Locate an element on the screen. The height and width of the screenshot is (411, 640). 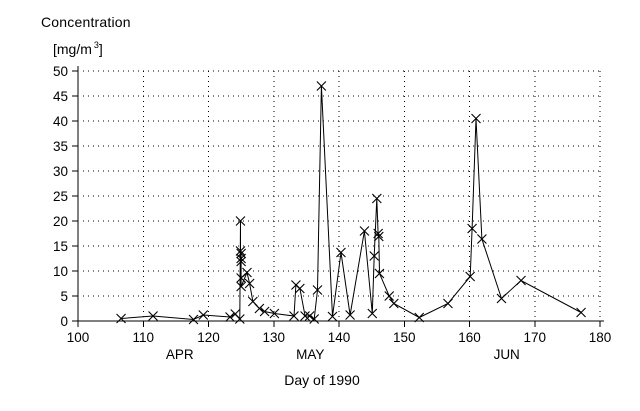
chart-title: Concentration is located at coordinates (86, 22).